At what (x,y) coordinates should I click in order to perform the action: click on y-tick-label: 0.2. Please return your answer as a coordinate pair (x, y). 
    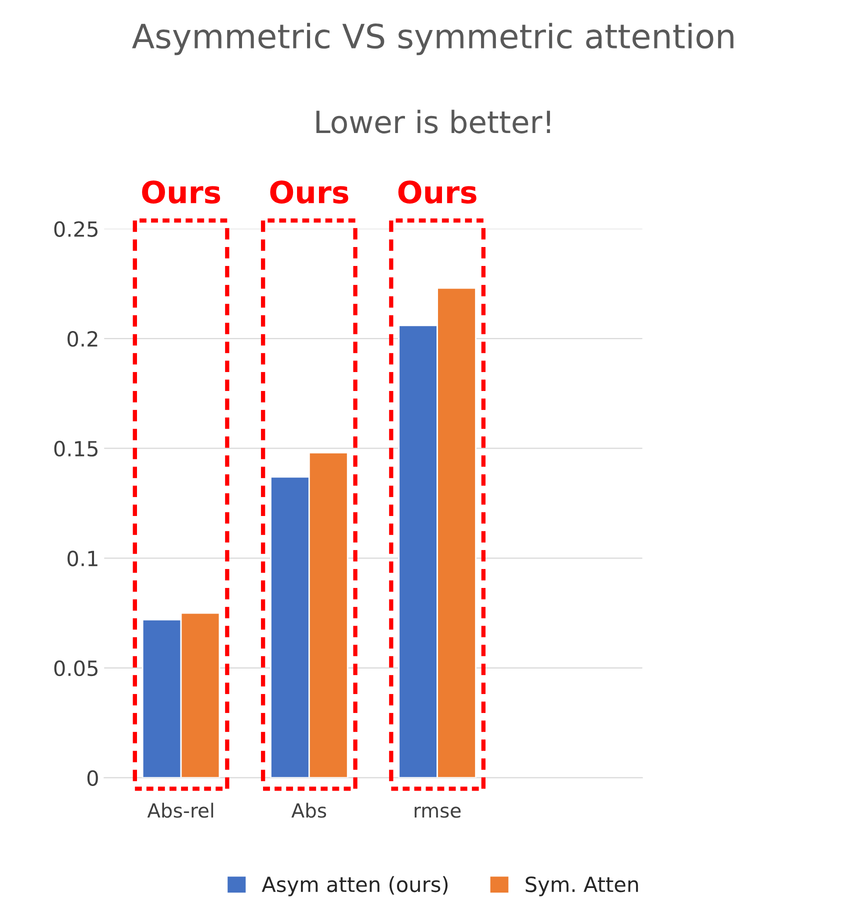
    Looking at the image, I should click on (83, 339).